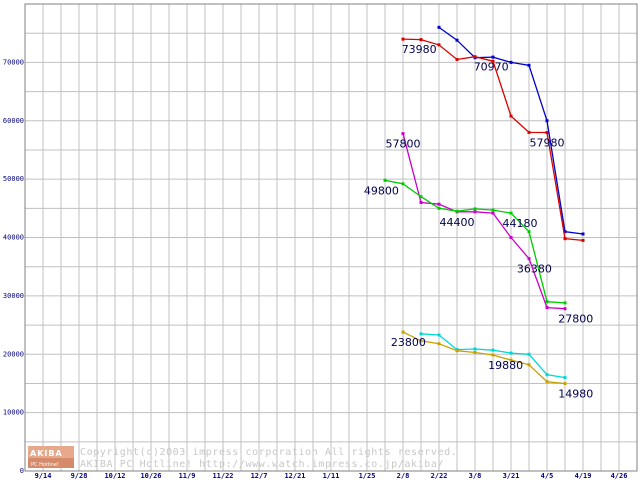 This screenshot has height=480, width=640. Describe the element at coordinates (583, 476) in the screenshot. I see `x-tick-label: 4/19` at that location.